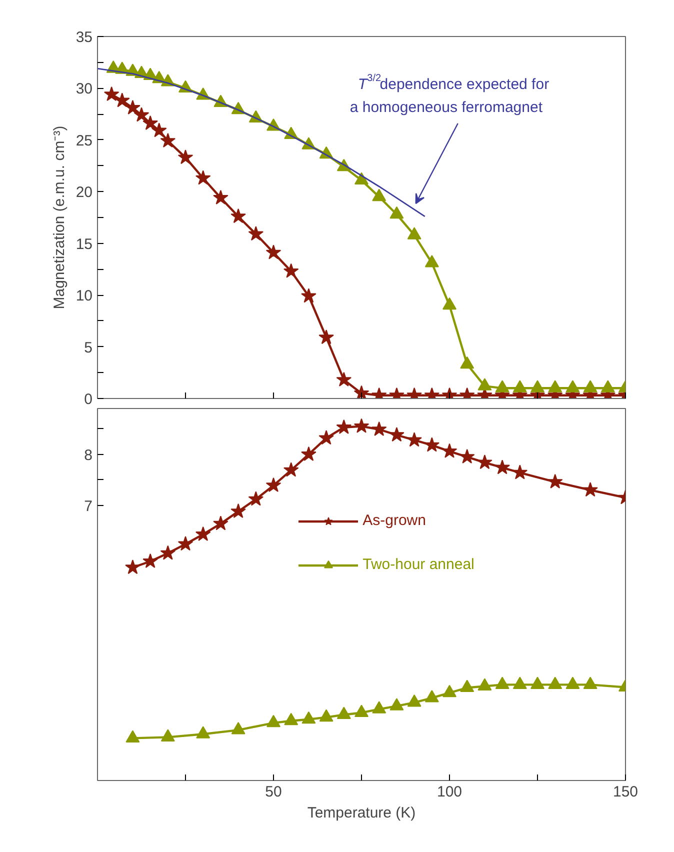 The width and height of the screenshot is (674, 852). Describe the element at coordinates (88, 455) in the screenshot. I see `y-tick-label: 8` at that location.